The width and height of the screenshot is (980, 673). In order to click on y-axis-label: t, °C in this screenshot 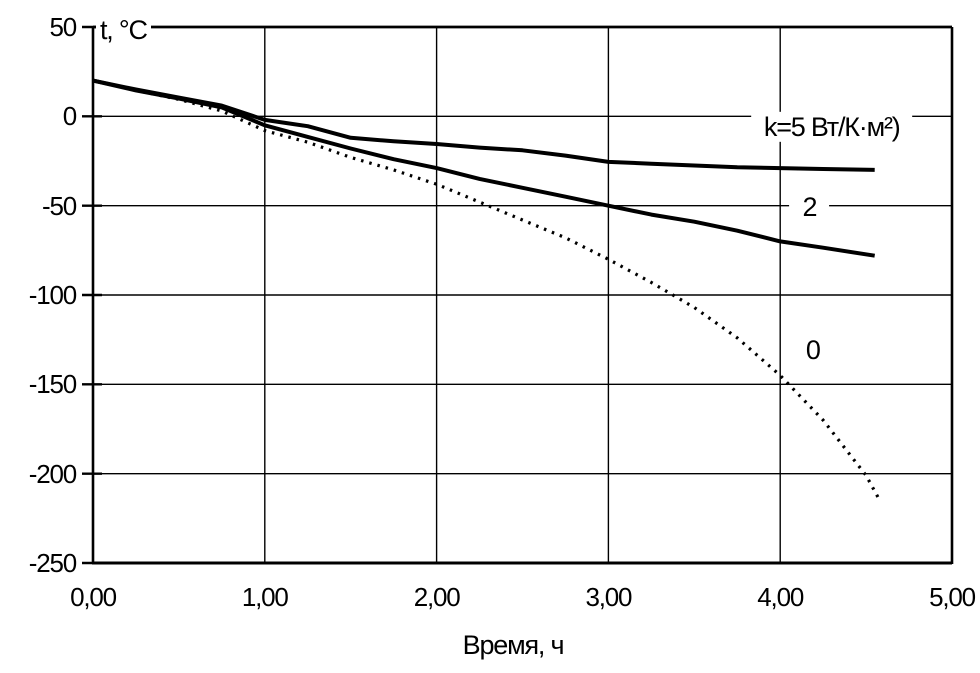, I will do `click(123, 30)`.